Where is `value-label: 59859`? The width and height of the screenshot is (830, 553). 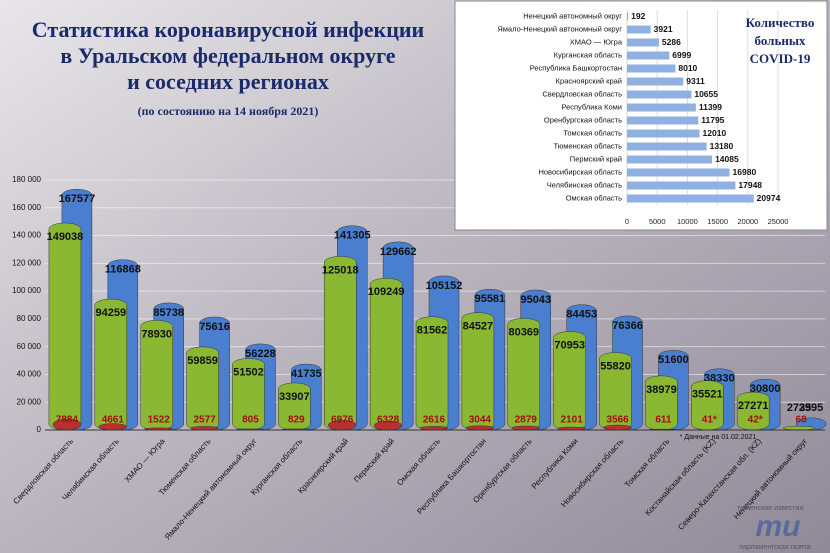
value-label: 59859 is located at coordinates (202, 361).